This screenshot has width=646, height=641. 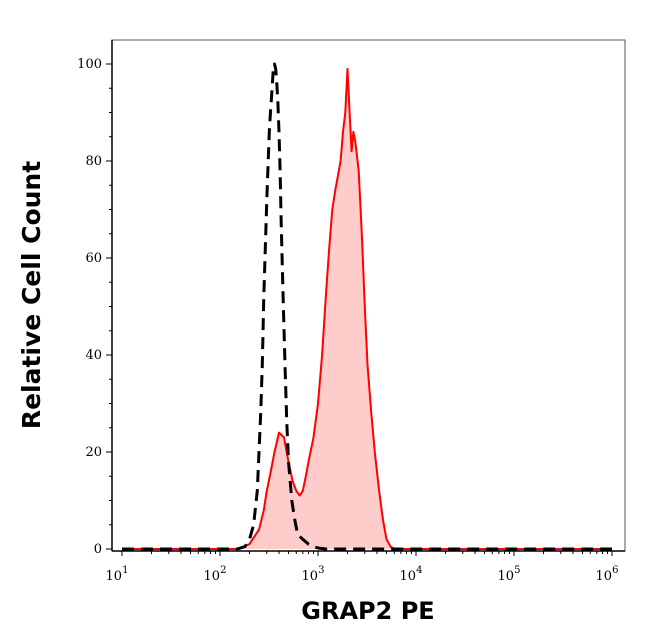 What do you see at coordinates (365, 567) in the screenshot?
I see `x-axis: 10¹ 10² 10³ 10⁴ 10⁵ 10⁶` at bounding box center [365, 567].